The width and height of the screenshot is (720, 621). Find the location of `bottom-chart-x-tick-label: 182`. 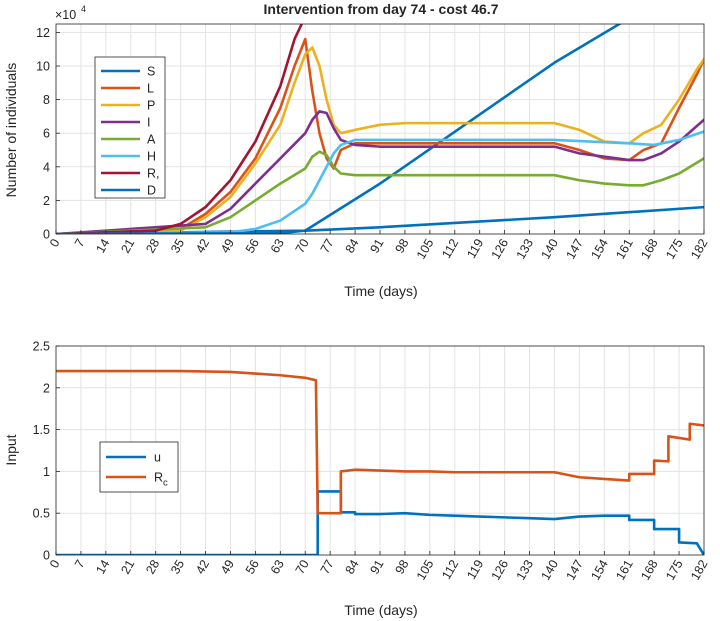

bottom-chart-x-tick-label: 182 is located at coordinates (699, 569).